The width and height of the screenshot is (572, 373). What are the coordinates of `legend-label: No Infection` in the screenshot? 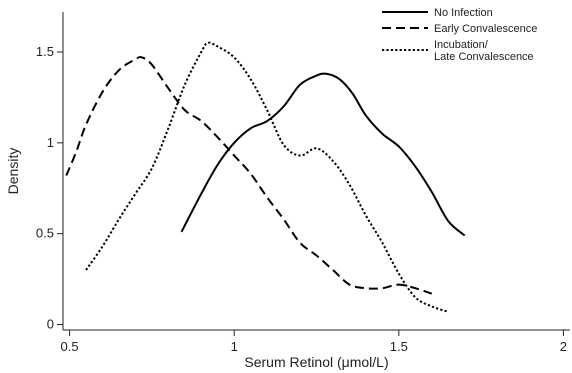 It's located at (463, 13).